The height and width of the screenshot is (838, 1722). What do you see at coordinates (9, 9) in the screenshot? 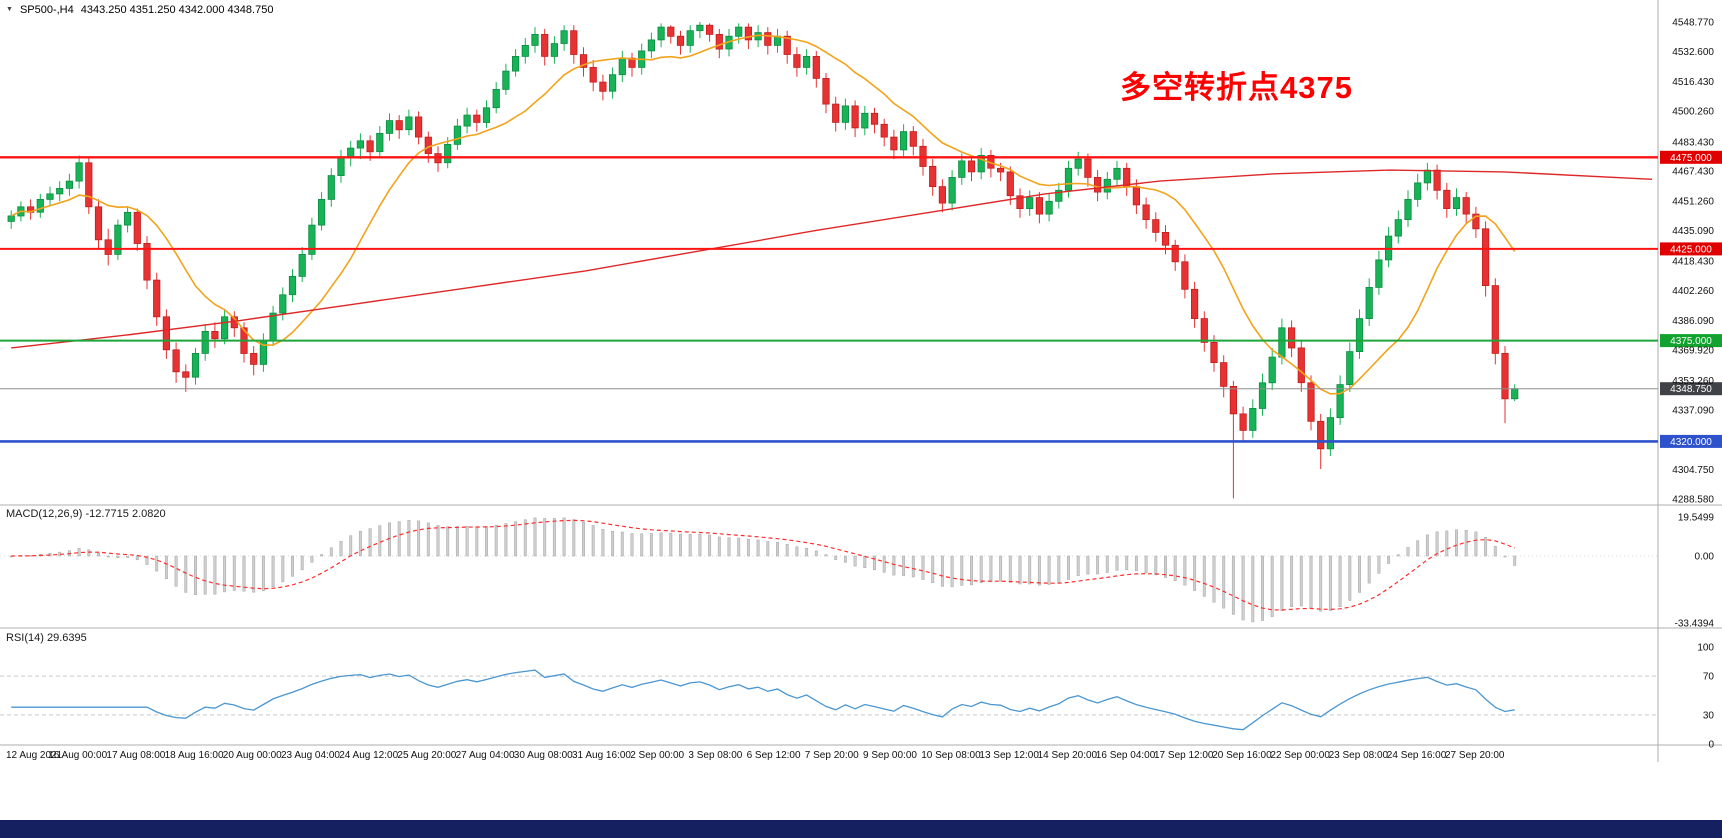
I see `symbol-marker-icon: ▼` at bounding box center [9, 9].